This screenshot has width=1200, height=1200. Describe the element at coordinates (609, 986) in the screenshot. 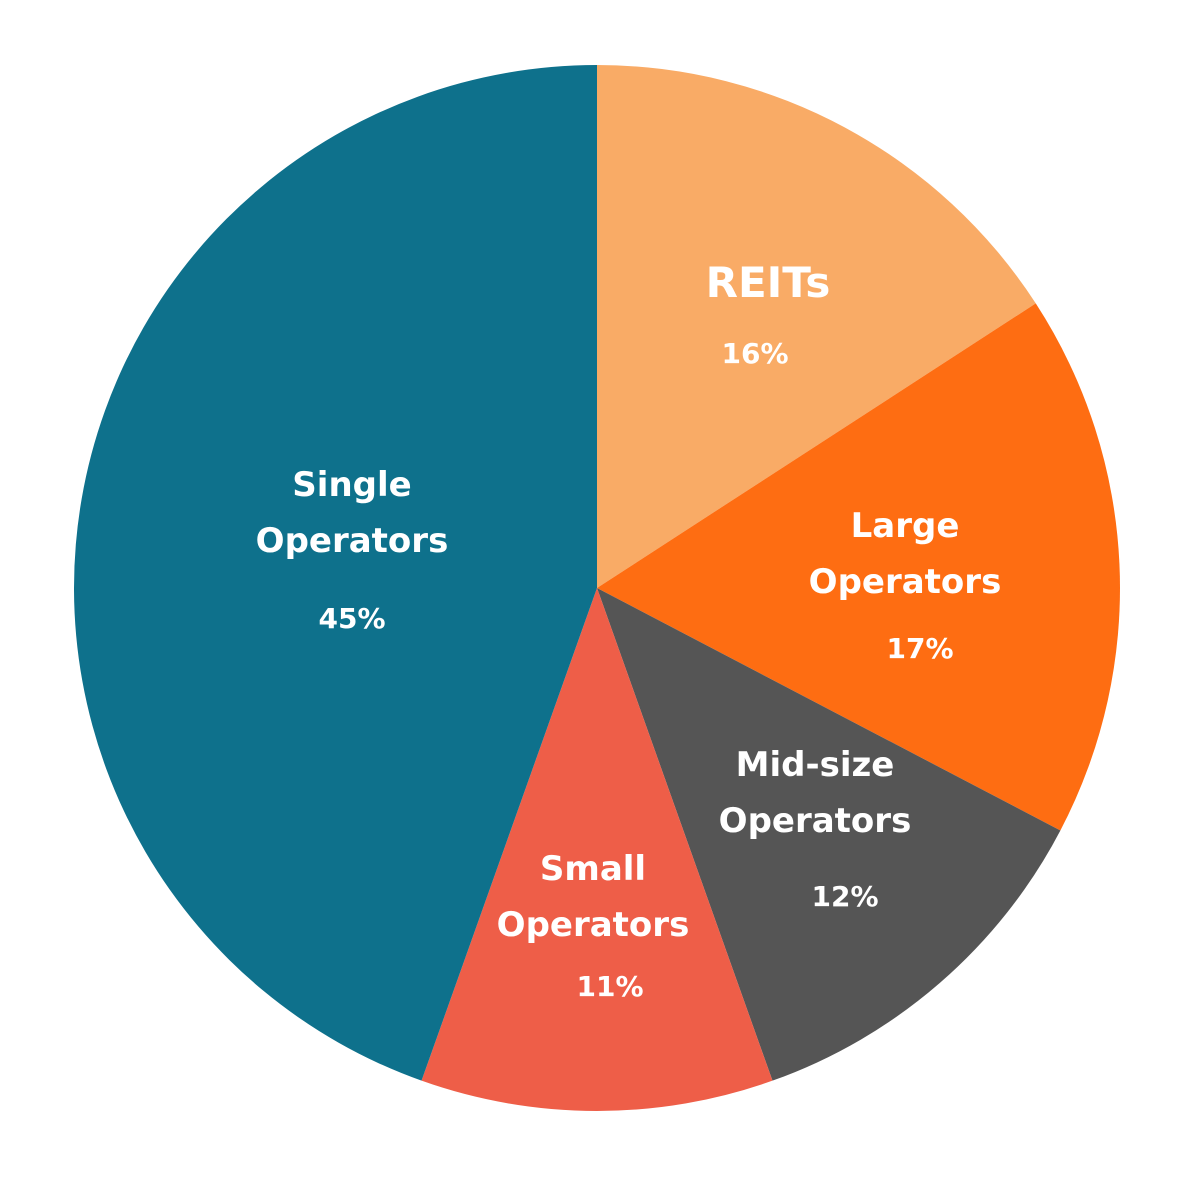

I see `value-label: 11%` at that location.